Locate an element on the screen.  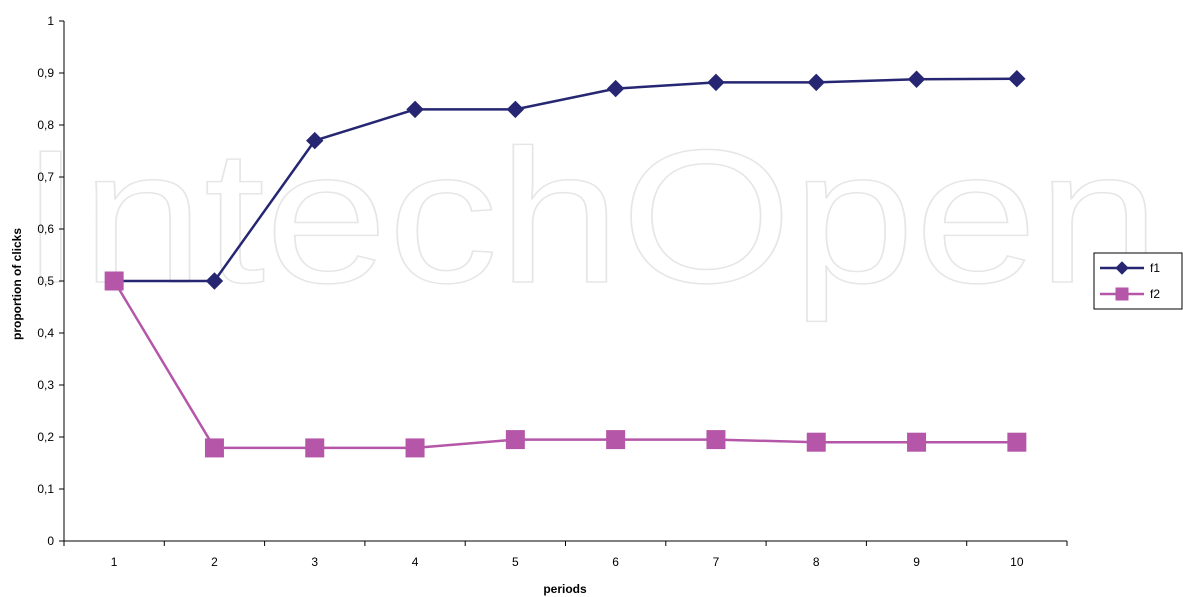
y-tick-label: 0,8 is located at coordinates (45, 125).